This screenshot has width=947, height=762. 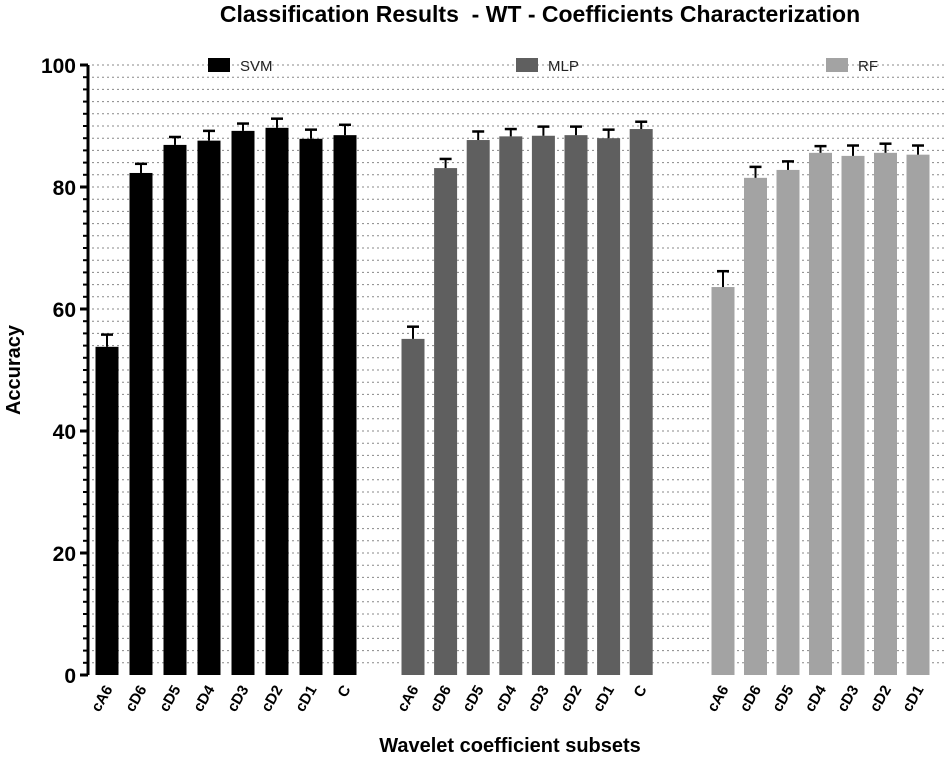 I want to click on legend-swatch-mlp, so click(x=527, y=65).